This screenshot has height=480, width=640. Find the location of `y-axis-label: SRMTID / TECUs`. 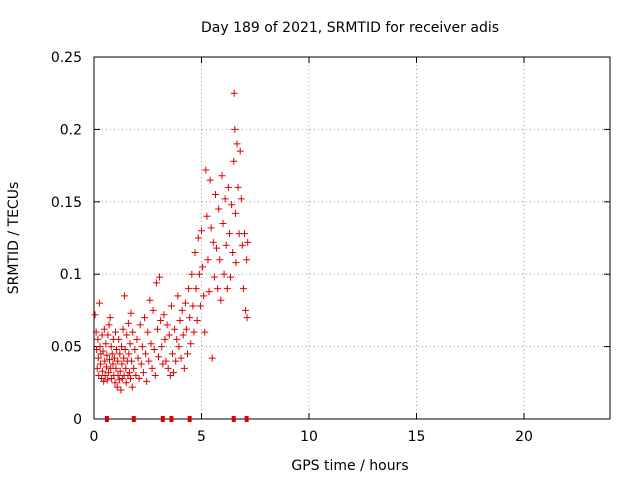

y-axis-label: SRMTID / TECUs is located at coordinates (14, 238).